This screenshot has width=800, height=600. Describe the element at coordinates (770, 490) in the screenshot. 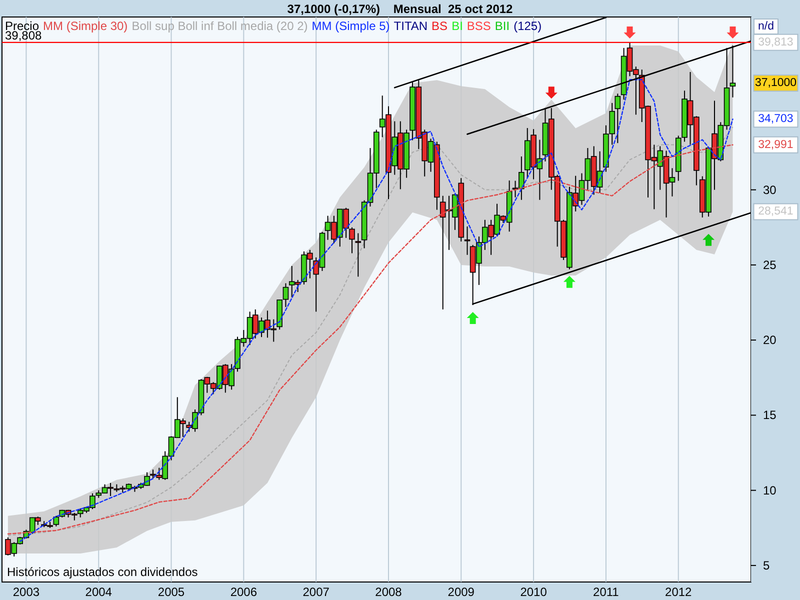

I see `y-tick-label: 10` at that location.